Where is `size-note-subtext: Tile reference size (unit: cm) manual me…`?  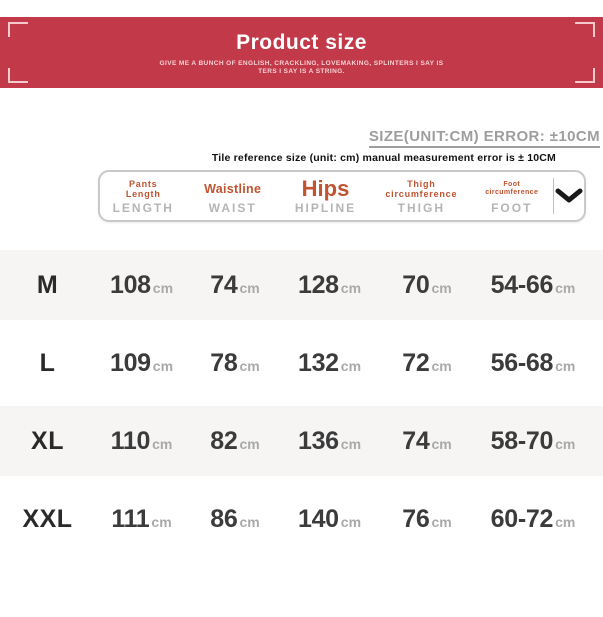 size-note-subtext: Tile reference size (unit: cm) manual me… is located at coordinates (383, 158).